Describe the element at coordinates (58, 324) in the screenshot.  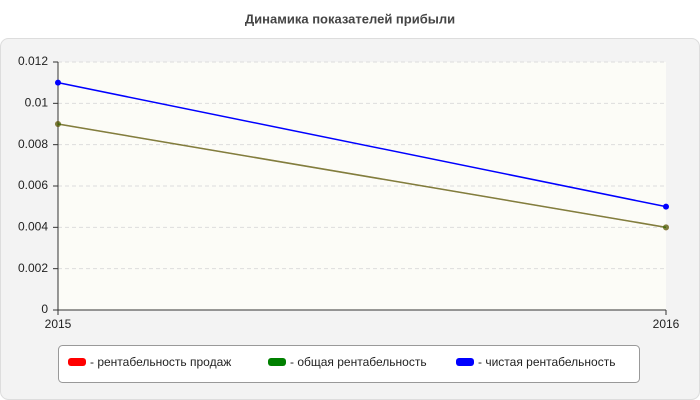
I see `x-tick-label: 2015` at that location.